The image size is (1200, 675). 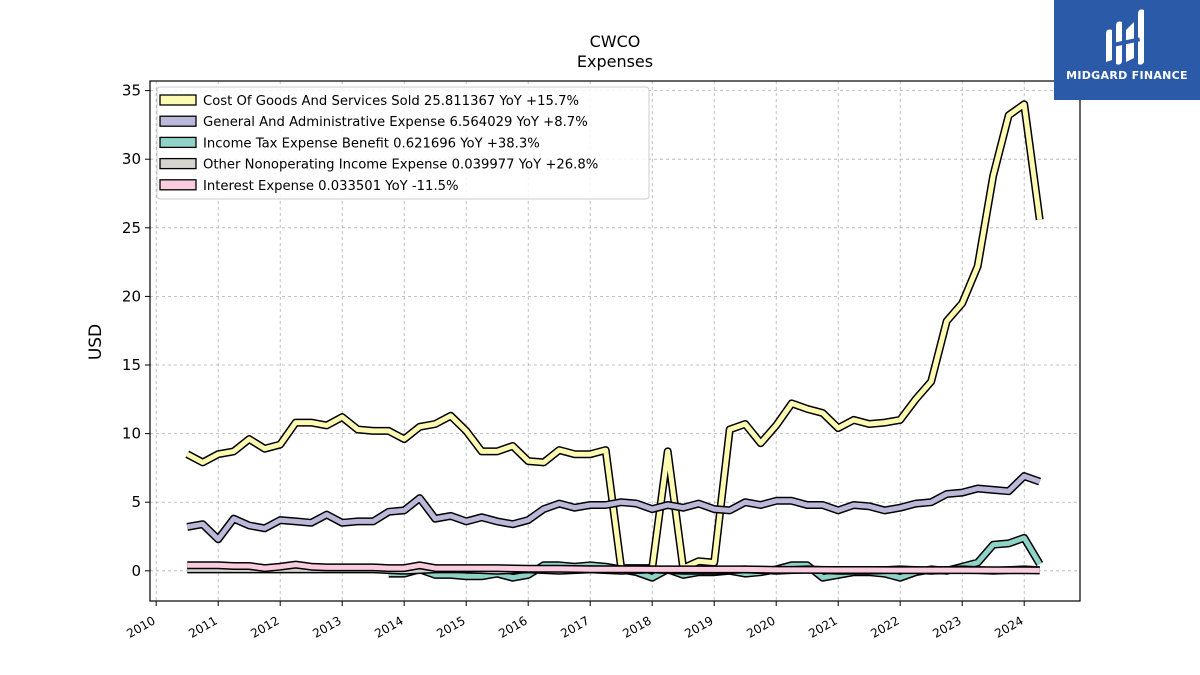 What do you see at coordinates (822, 626) in the screenshot?
I see `x-tick-label: 2021` at bounding box center [822, 626].